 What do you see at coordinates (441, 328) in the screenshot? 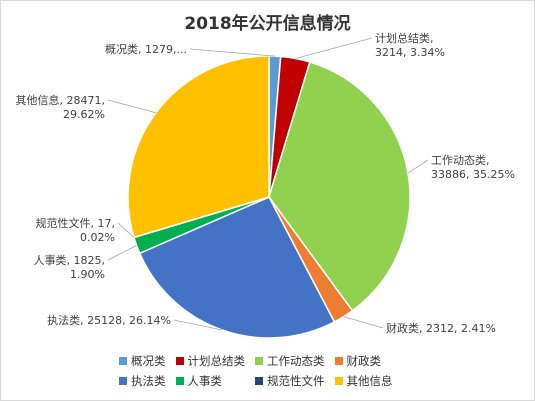
I see `data-label: 财政类, 2312, 2.41%` at bounding box center [441, 328].